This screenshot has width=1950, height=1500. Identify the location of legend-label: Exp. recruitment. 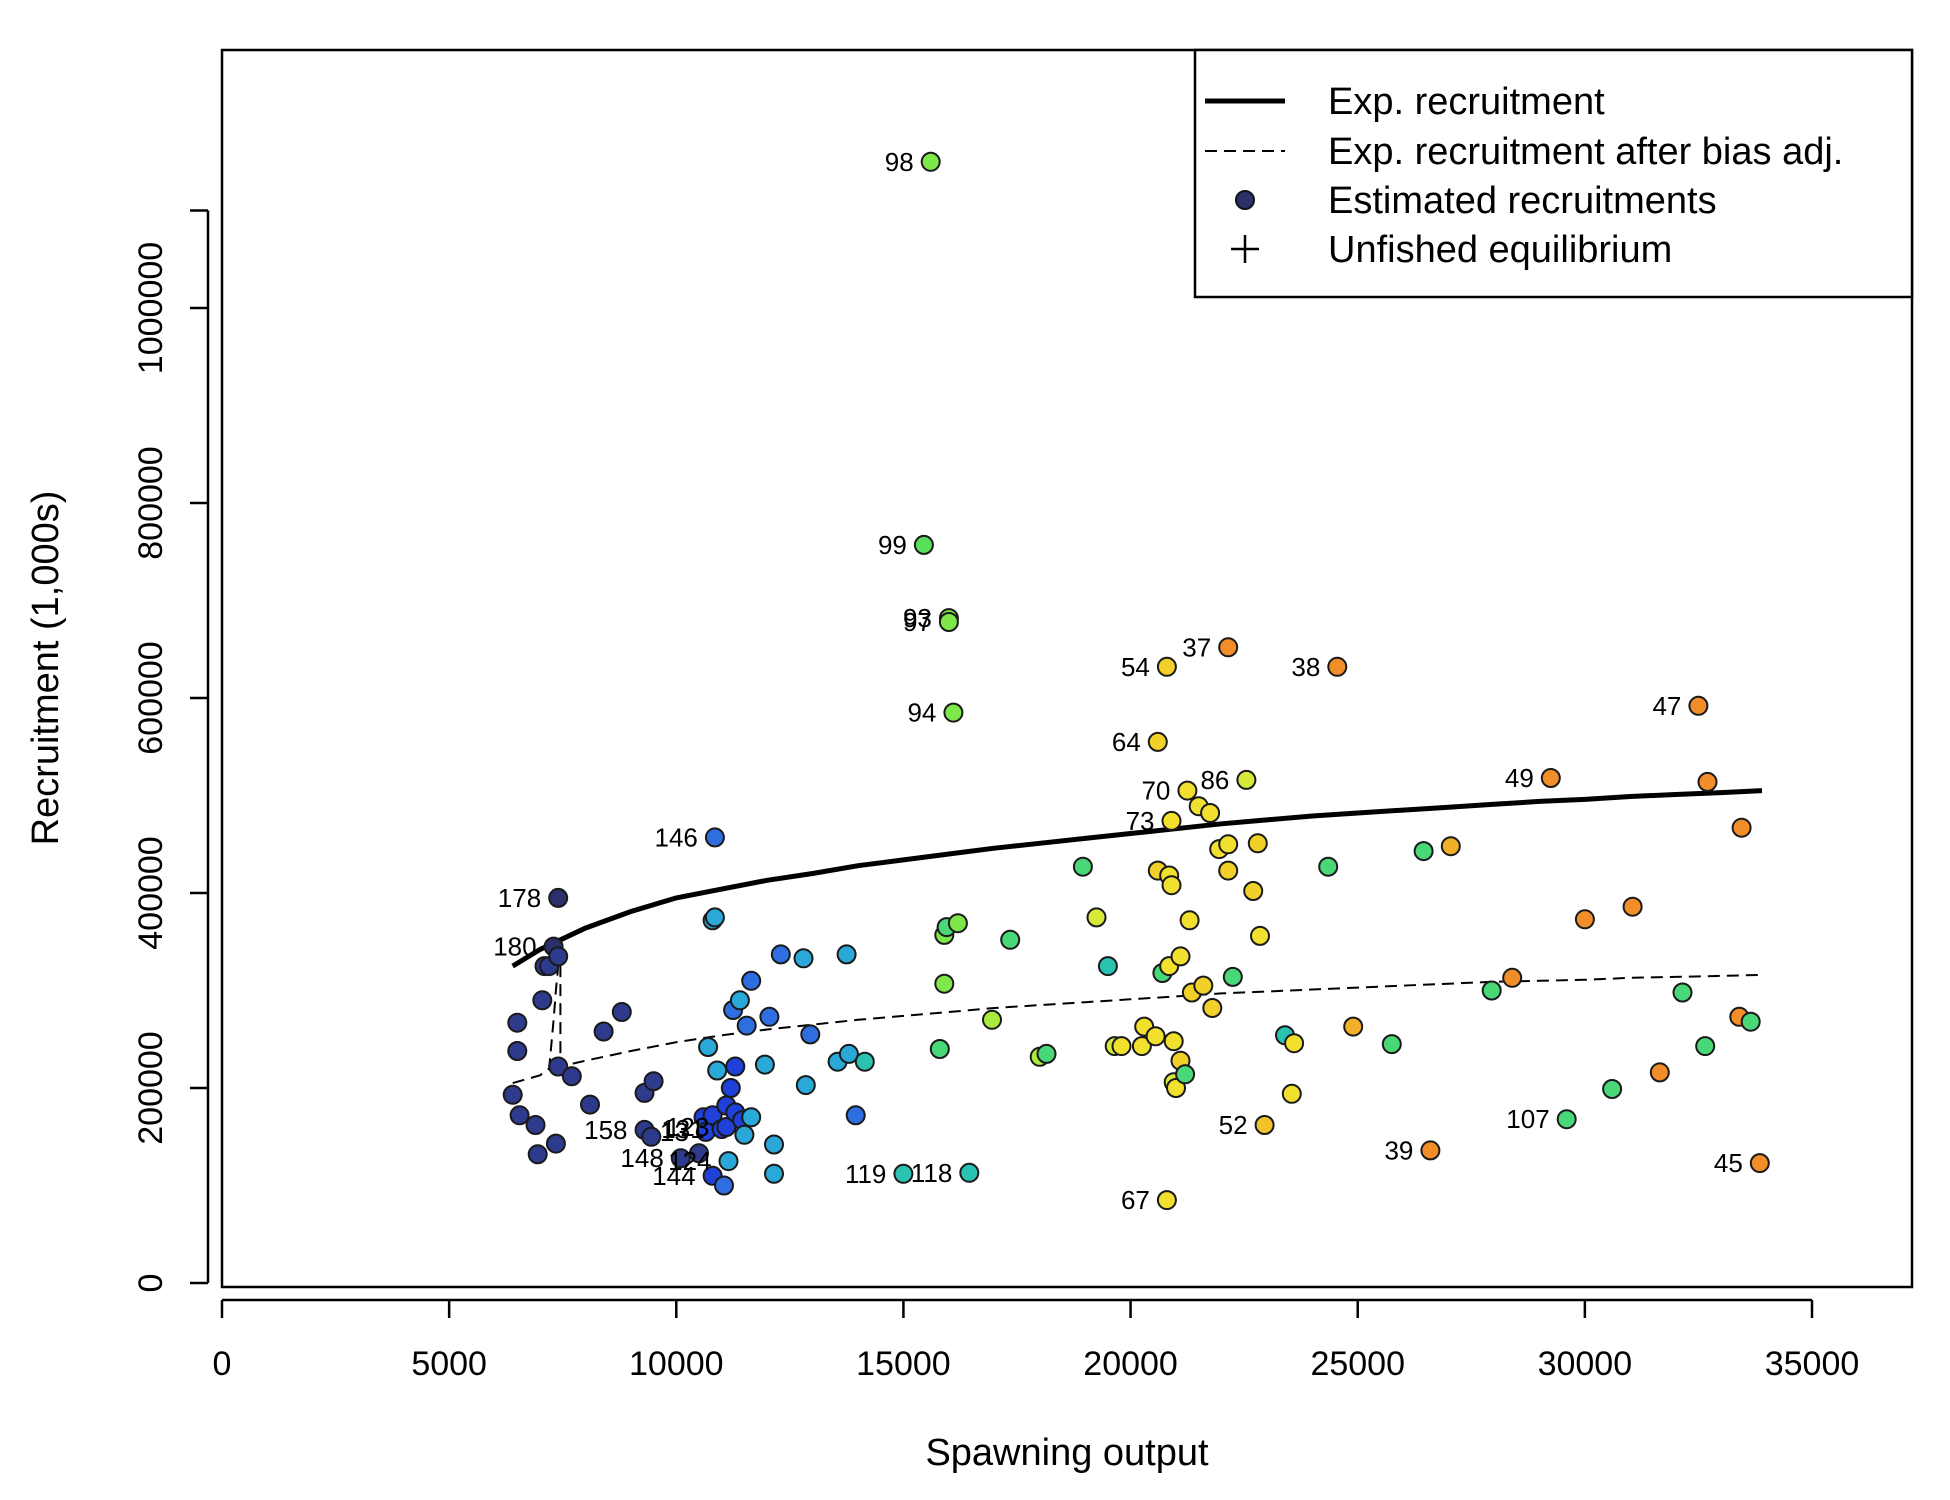
(1466, 102).